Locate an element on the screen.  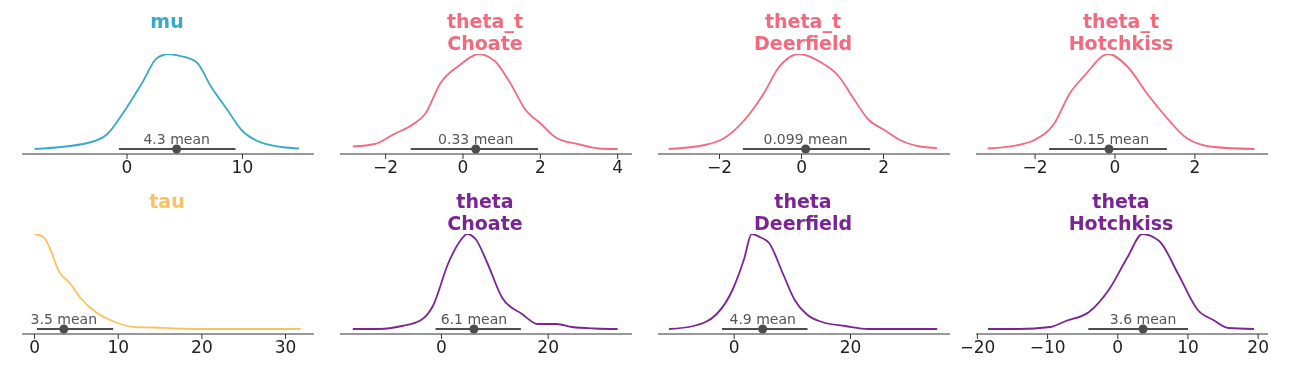
chart-title: theta Deerfield is located at coordinates (803, 212).